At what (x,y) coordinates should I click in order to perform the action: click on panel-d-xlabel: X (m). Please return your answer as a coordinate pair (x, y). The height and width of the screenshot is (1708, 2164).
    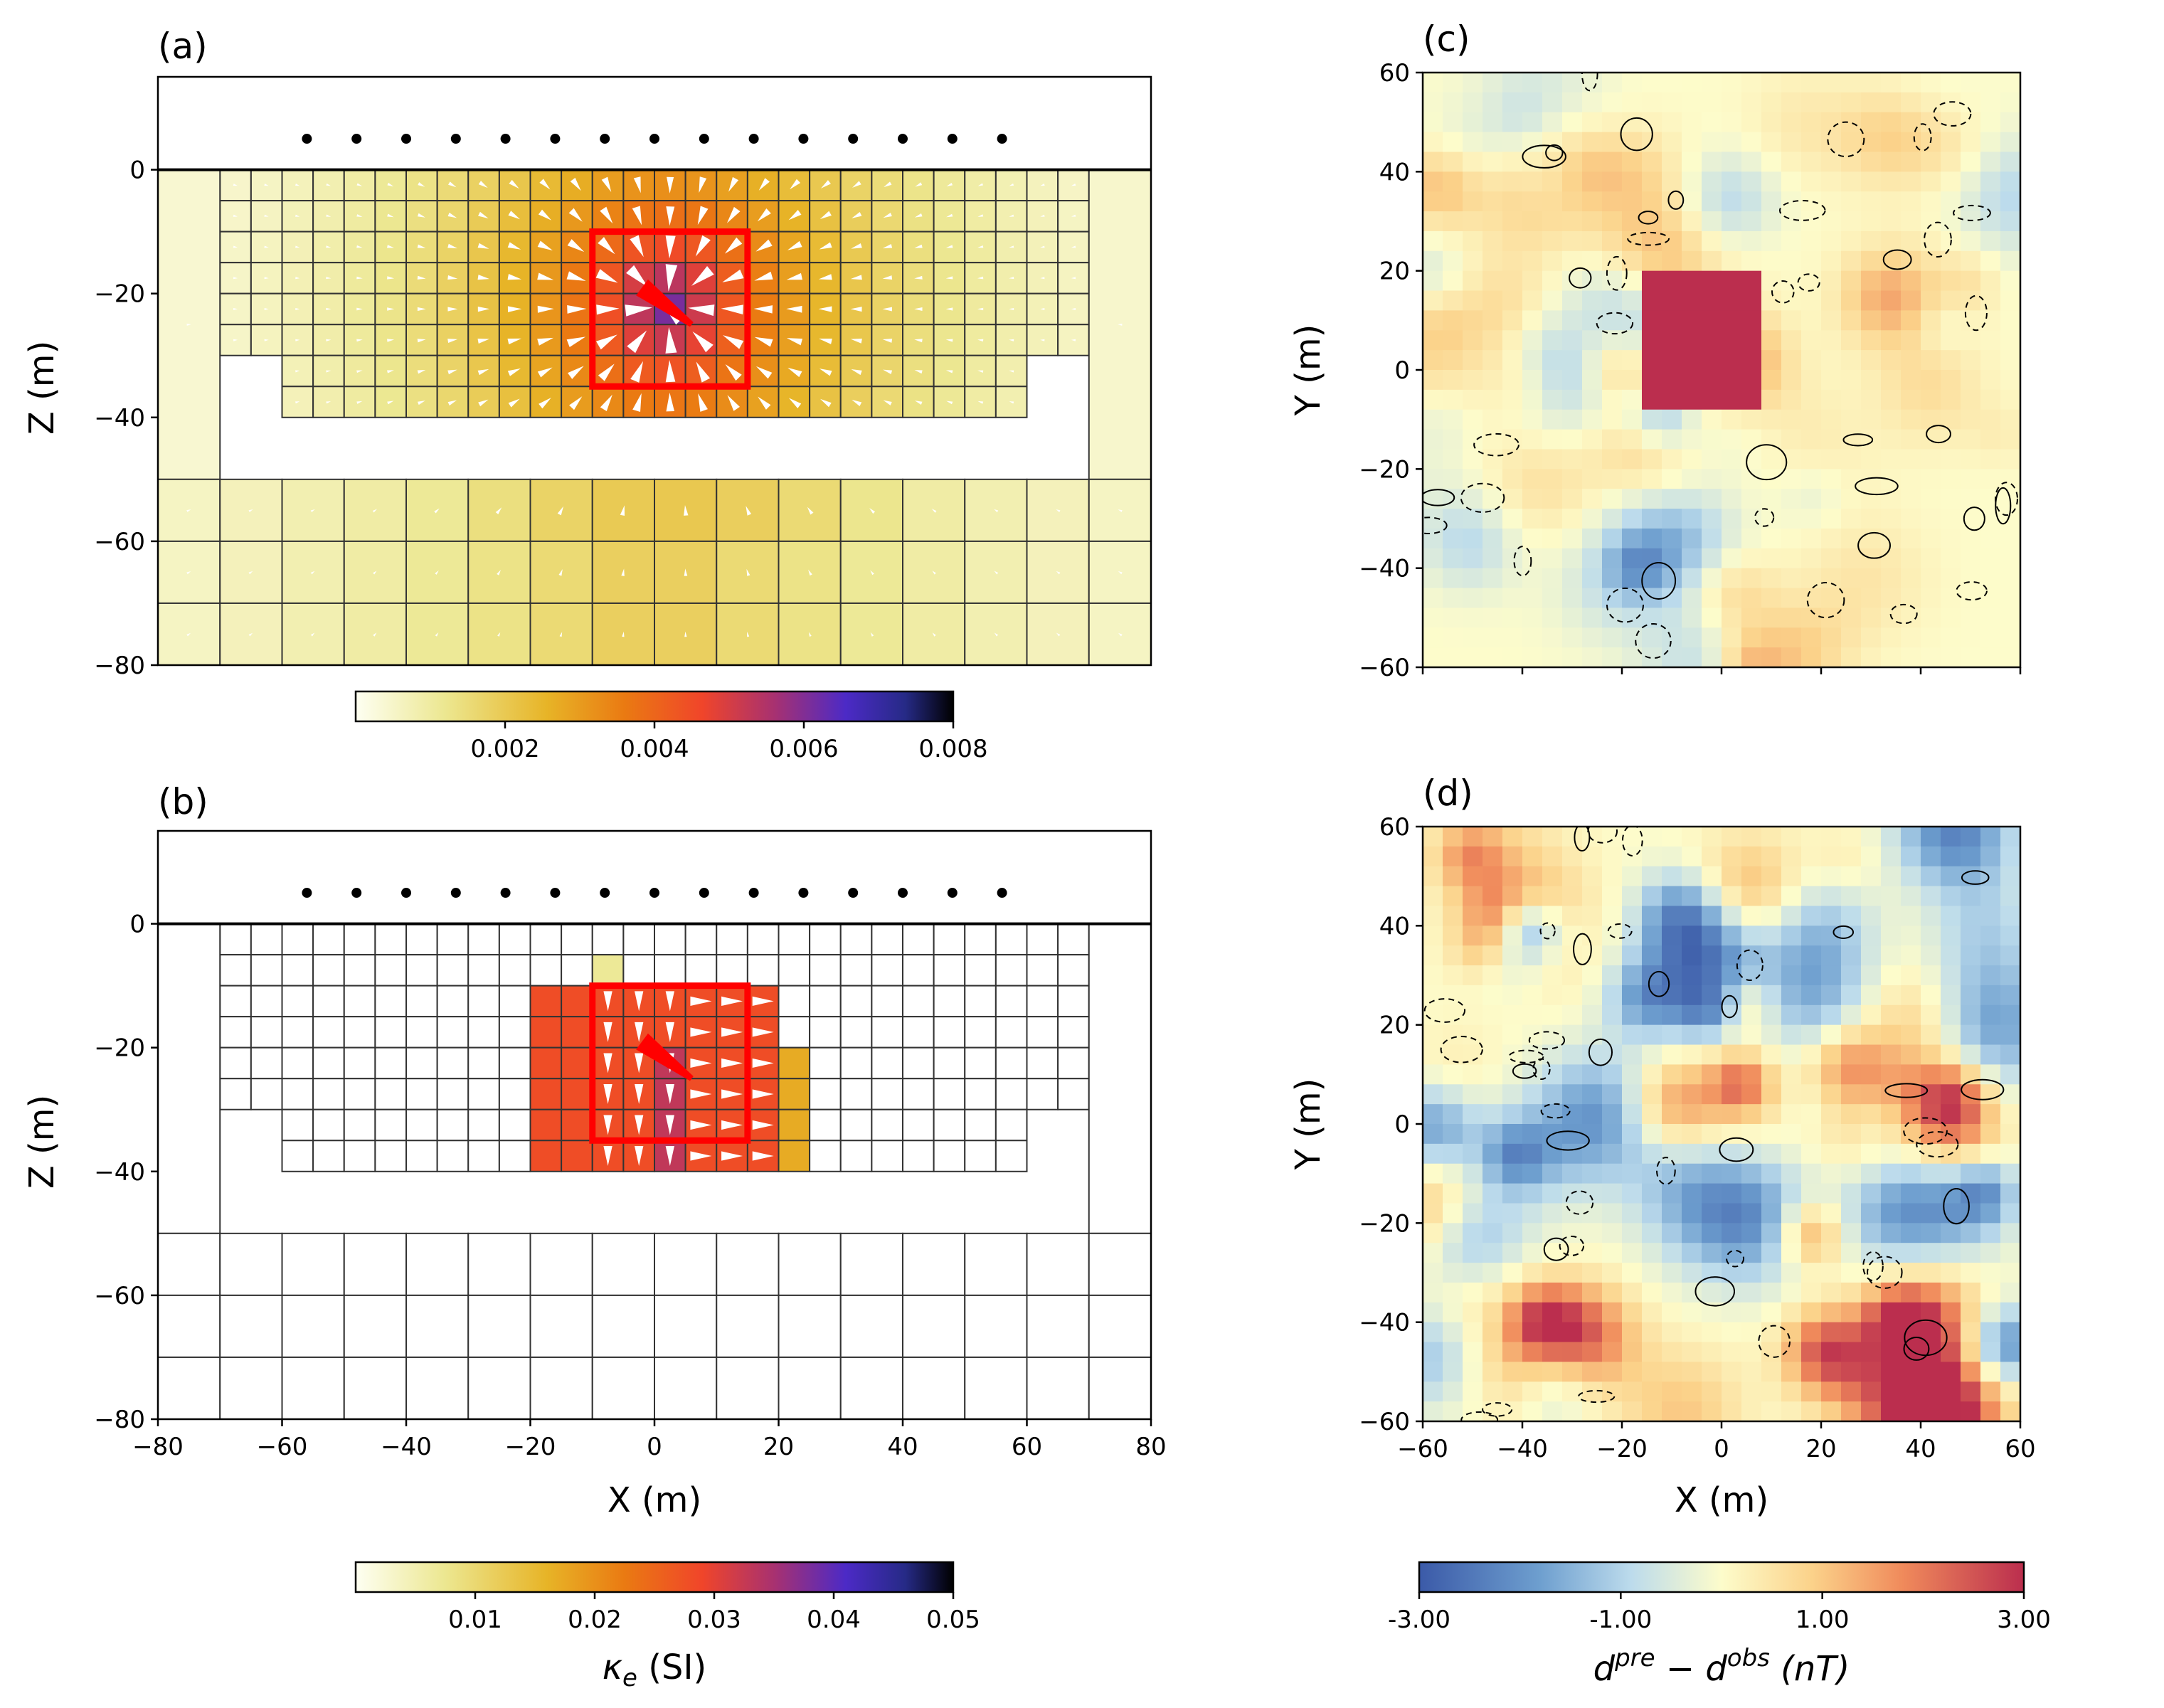
    Looking at the image, I should click on (1721, 1500).